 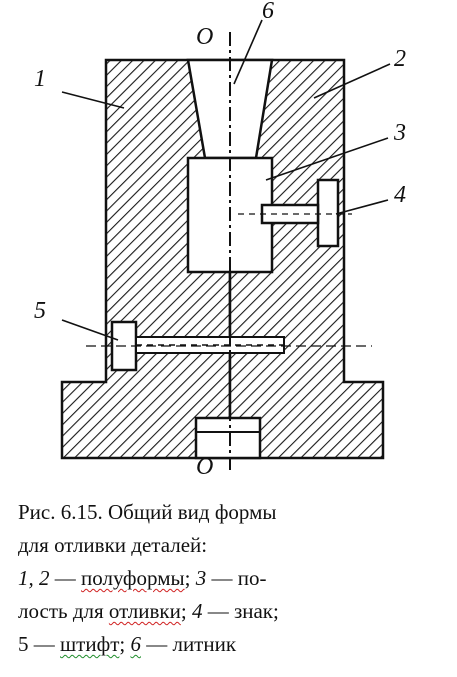 I want to click on caption-legend-line-2: лость для отливки; 4 — знак;, so click(x=234, y=611).